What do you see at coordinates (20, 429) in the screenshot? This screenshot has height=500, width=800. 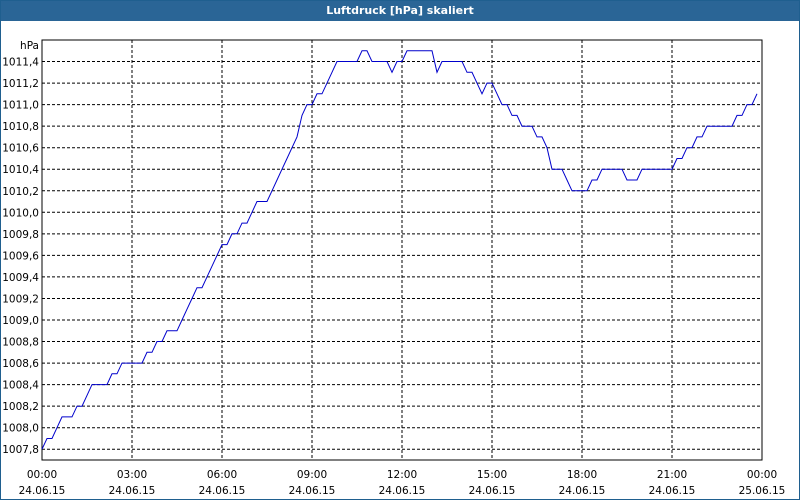 I see `y-tick-label: 1008,0` at bounding box center [20, 429].